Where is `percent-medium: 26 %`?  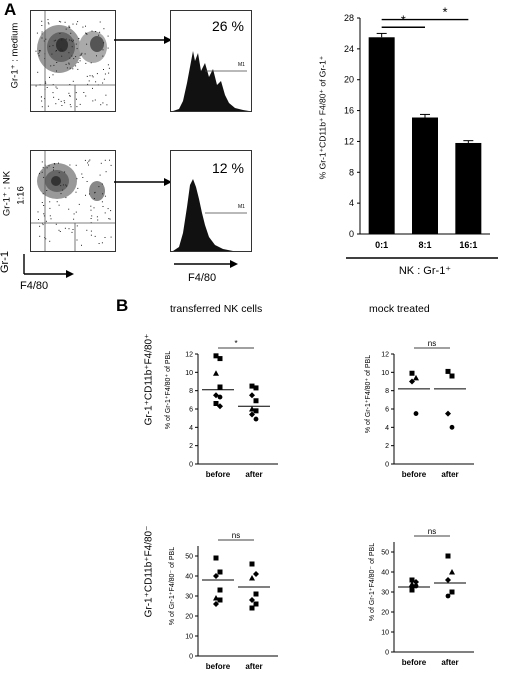 percent-medium: 26 % is located at coordinates (228, 26).